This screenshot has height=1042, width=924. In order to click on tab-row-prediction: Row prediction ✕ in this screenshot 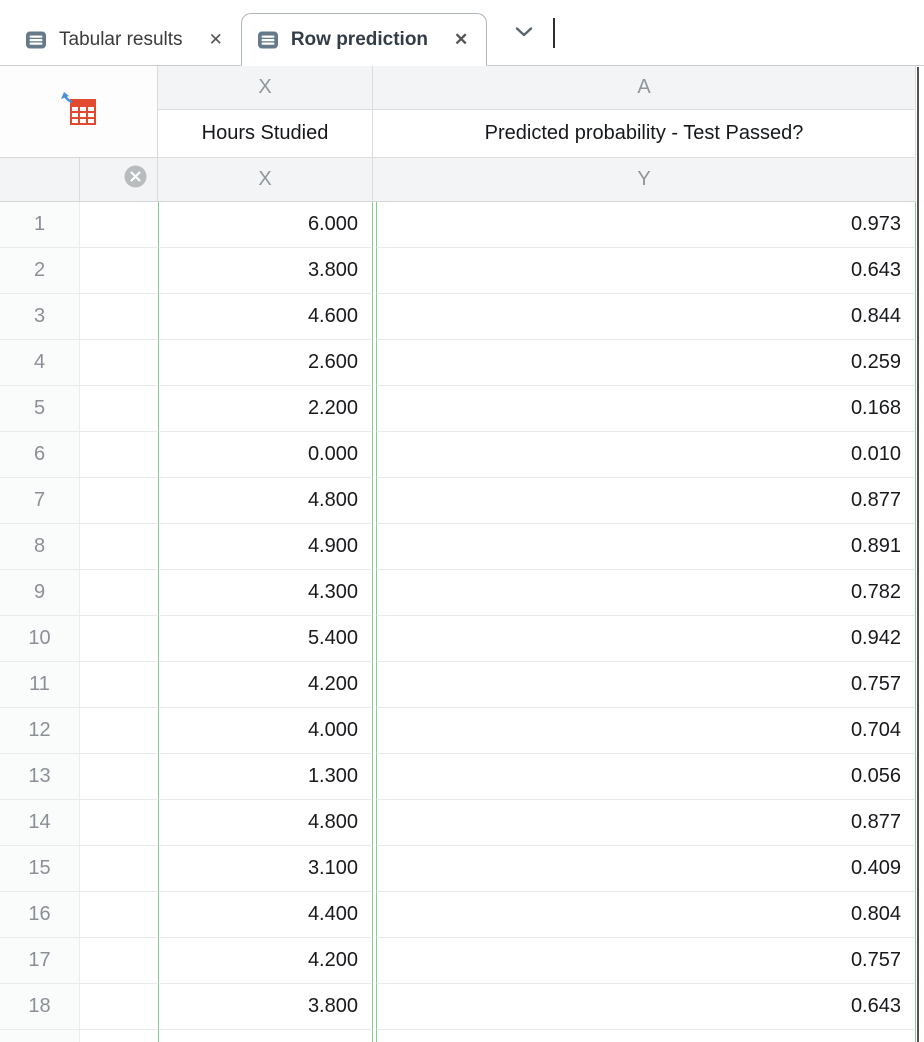, I will do `click(364, 39)`.